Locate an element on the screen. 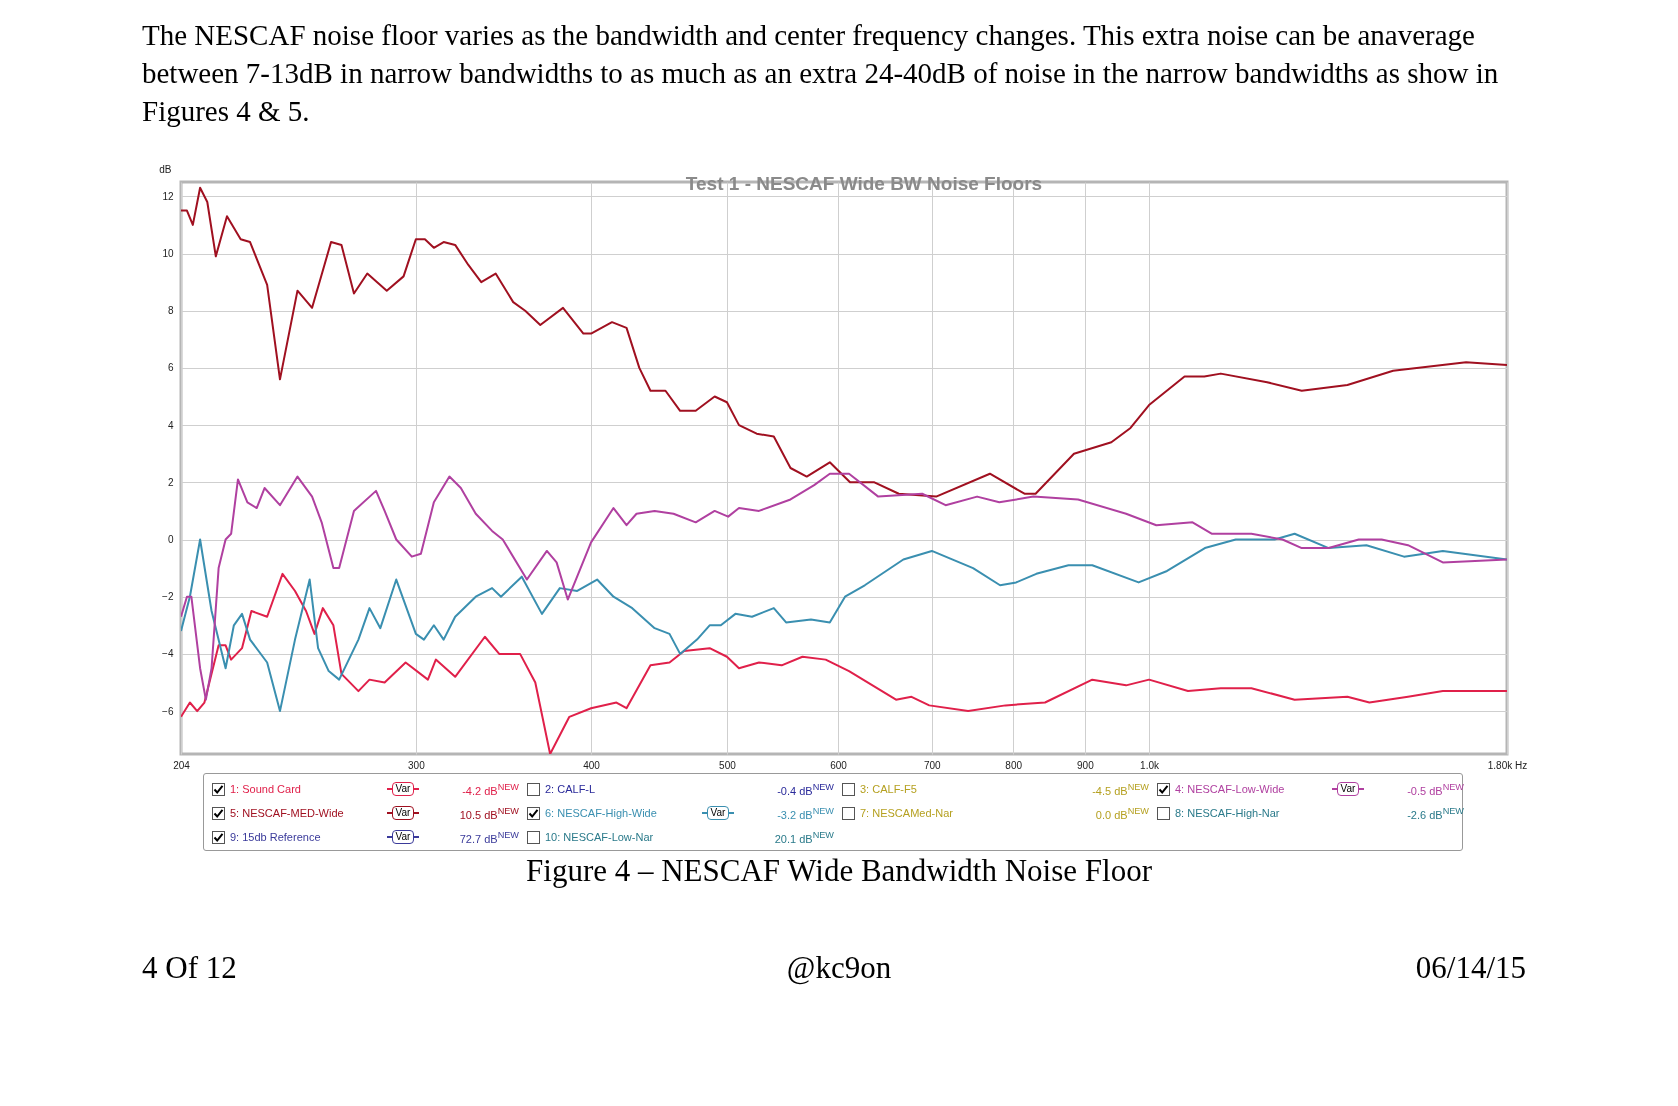 The image size is (1678, 1106). text: 3: CALF-F5 is located at coordinates (889, 789).